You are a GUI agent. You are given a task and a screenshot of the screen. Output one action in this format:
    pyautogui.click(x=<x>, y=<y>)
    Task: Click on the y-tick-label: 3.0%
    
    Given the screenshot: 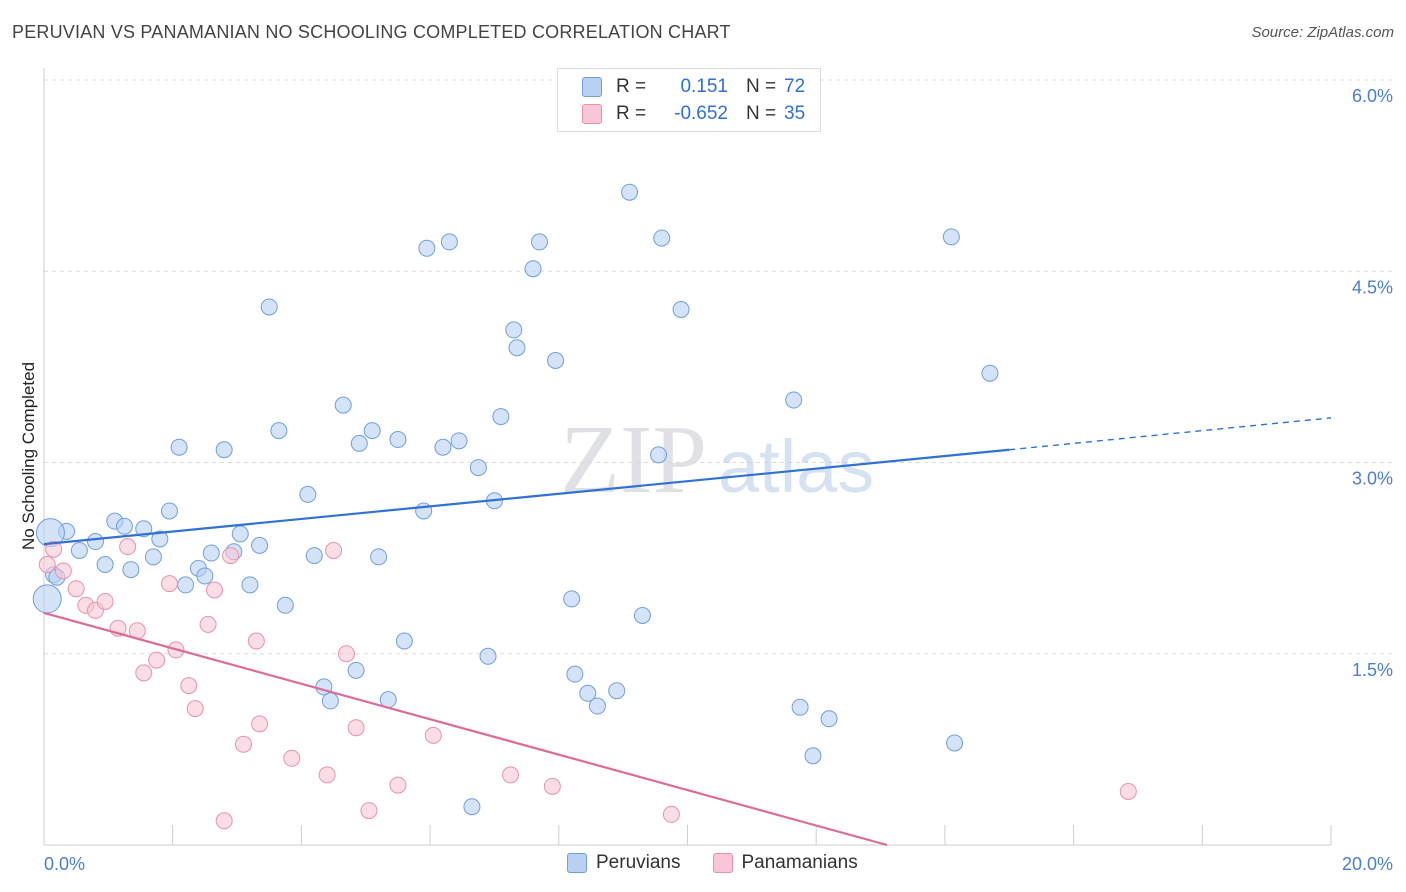 What is the action you would take?
    pyautogui.click(x=1372, y=479)
    